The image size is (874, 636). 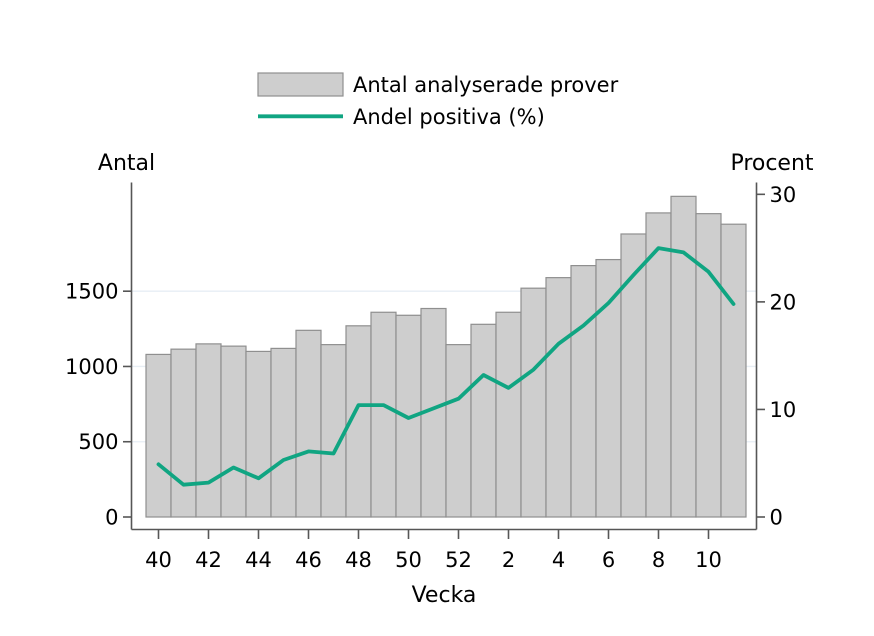 I want to click on x-axis-tick-label: 52, so click(x=458, y=560).